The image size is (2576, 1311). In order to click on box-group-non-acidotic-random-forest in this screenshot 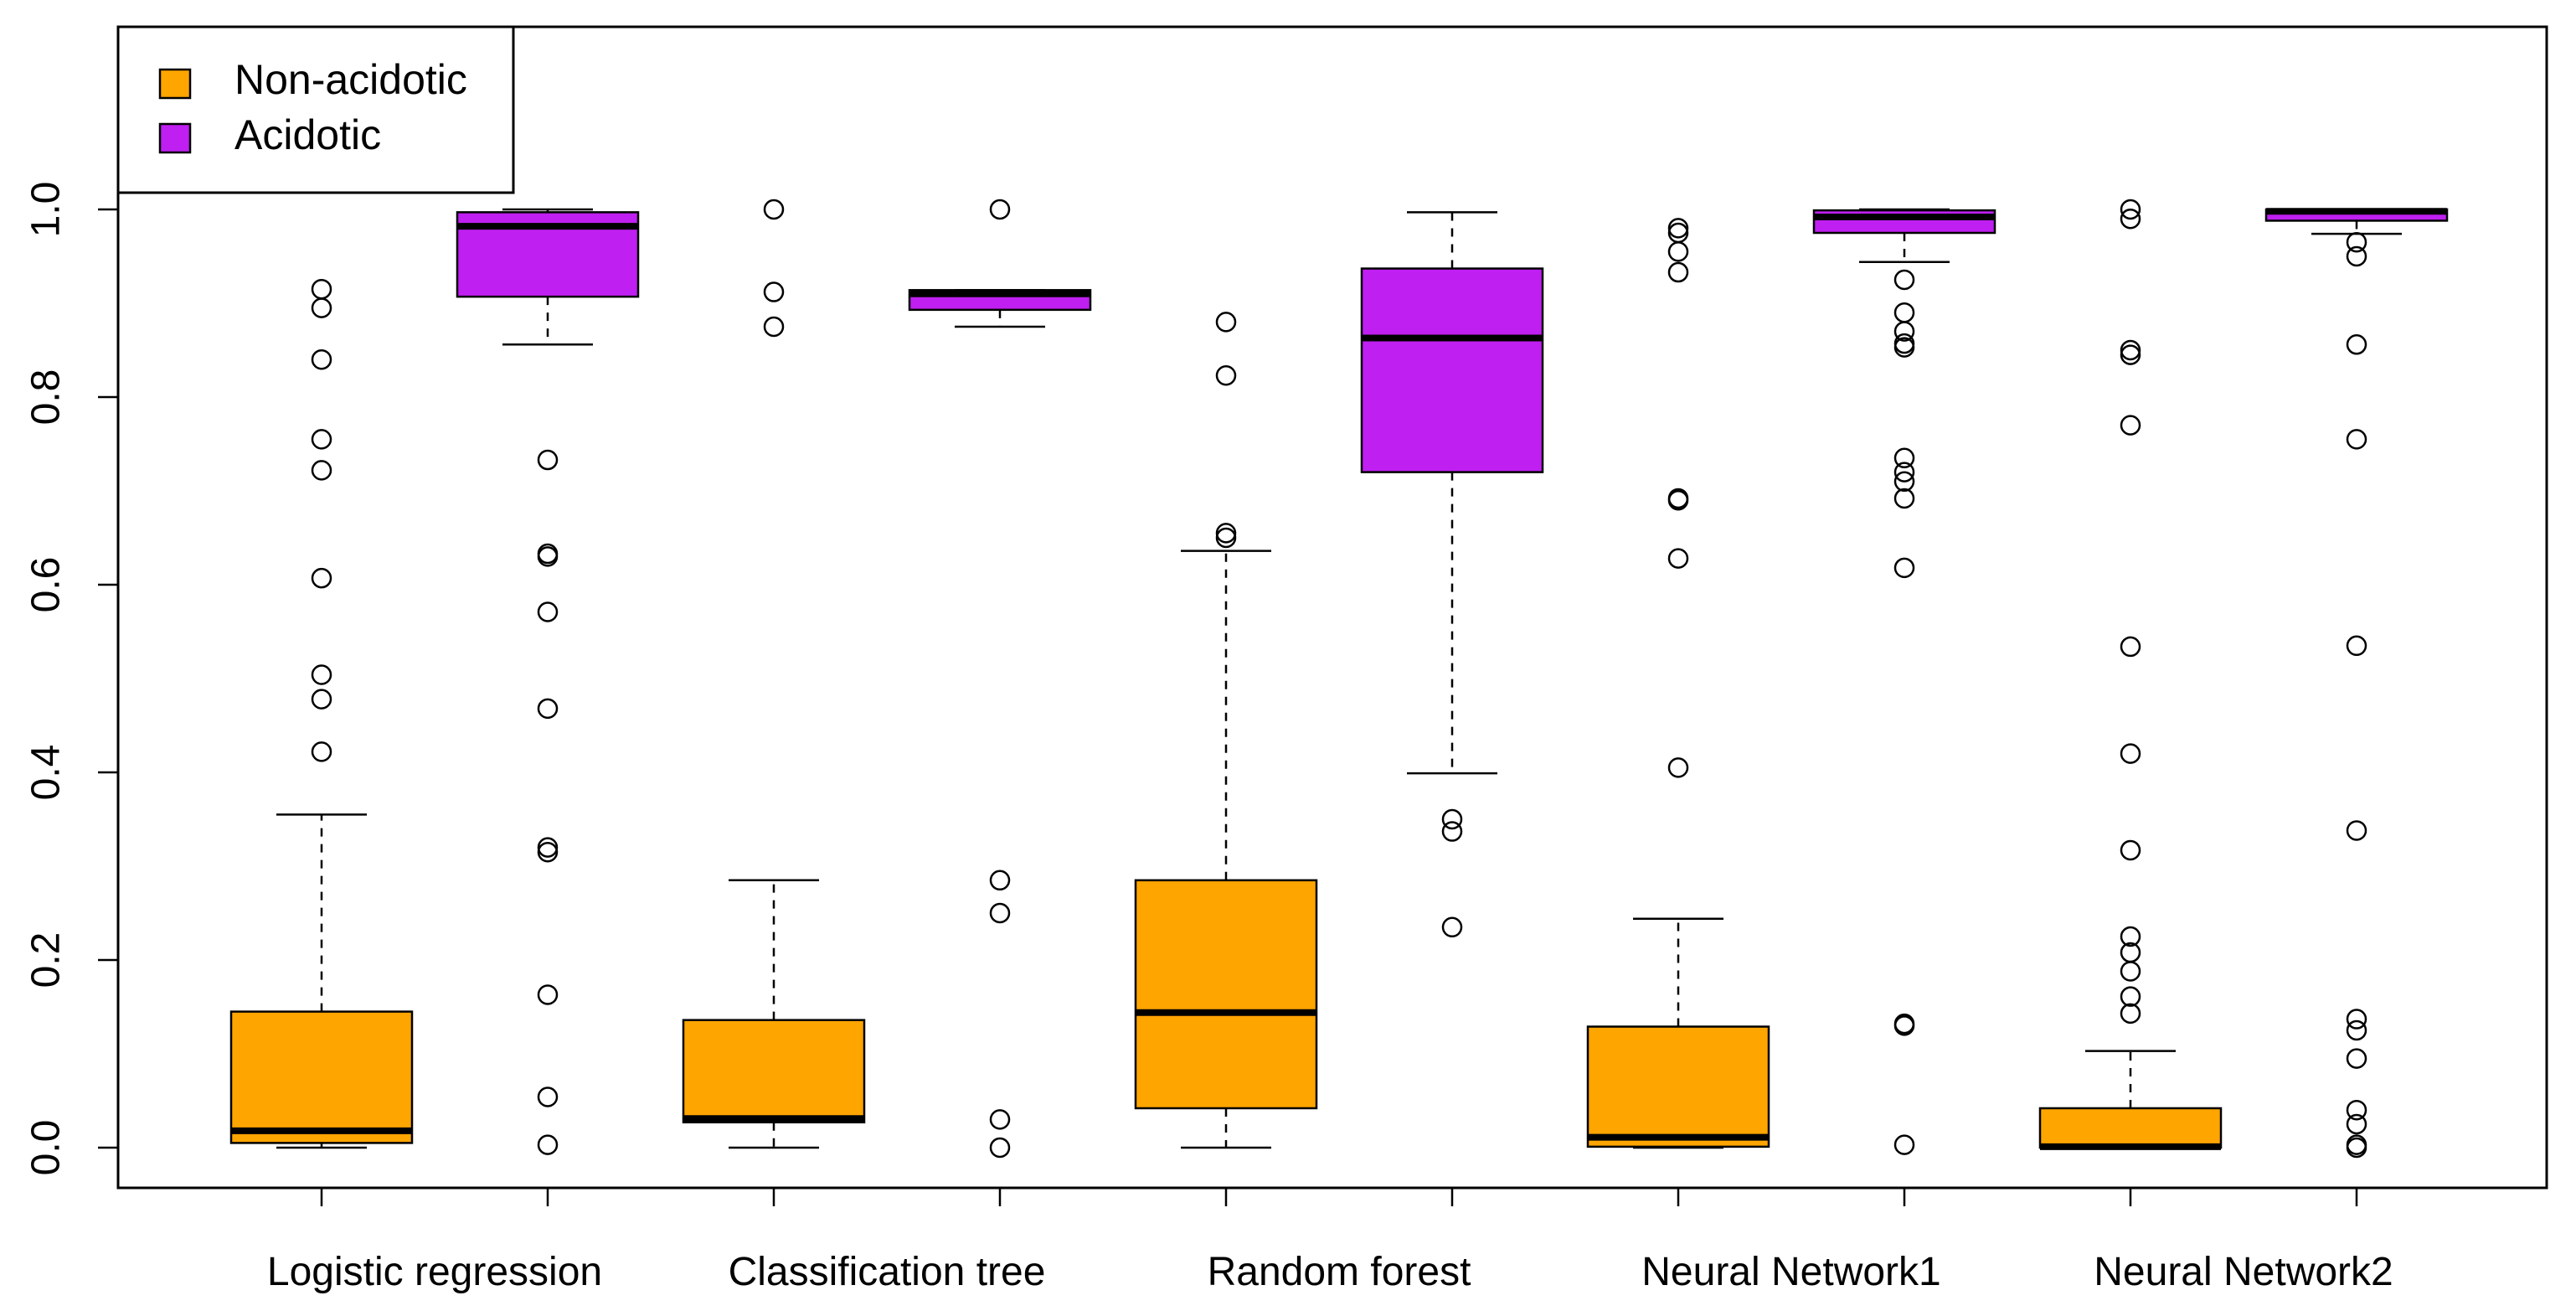, I will do `click(1226, 731)`.